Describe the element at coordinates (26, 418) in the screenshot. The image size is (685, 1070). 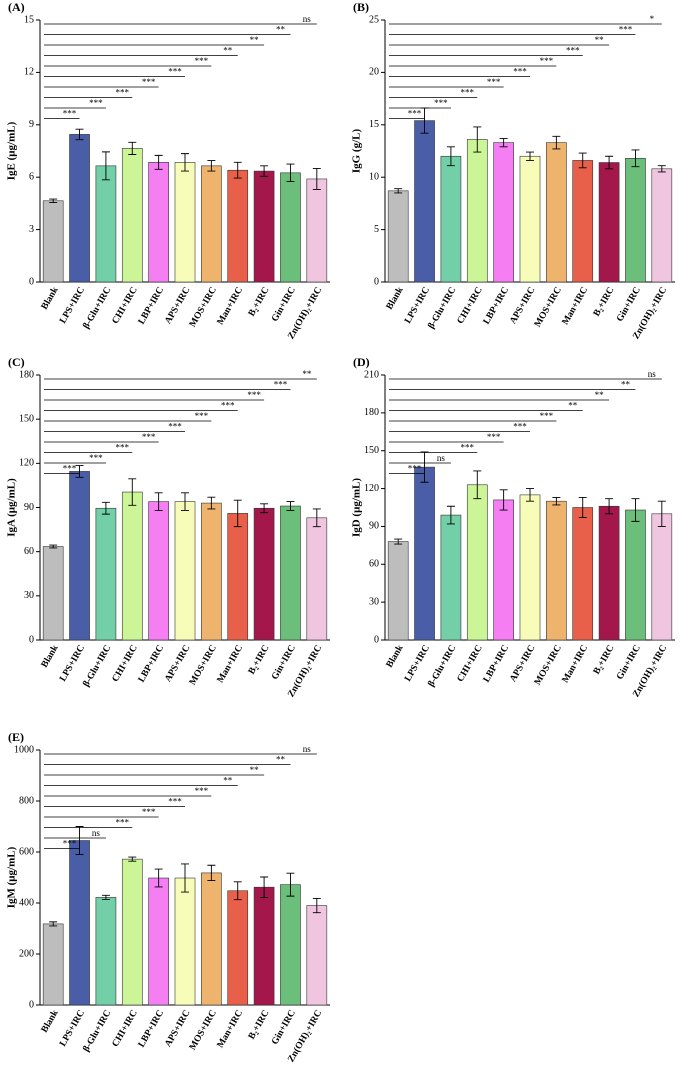
I see `y-tick-label: 150` at that location.